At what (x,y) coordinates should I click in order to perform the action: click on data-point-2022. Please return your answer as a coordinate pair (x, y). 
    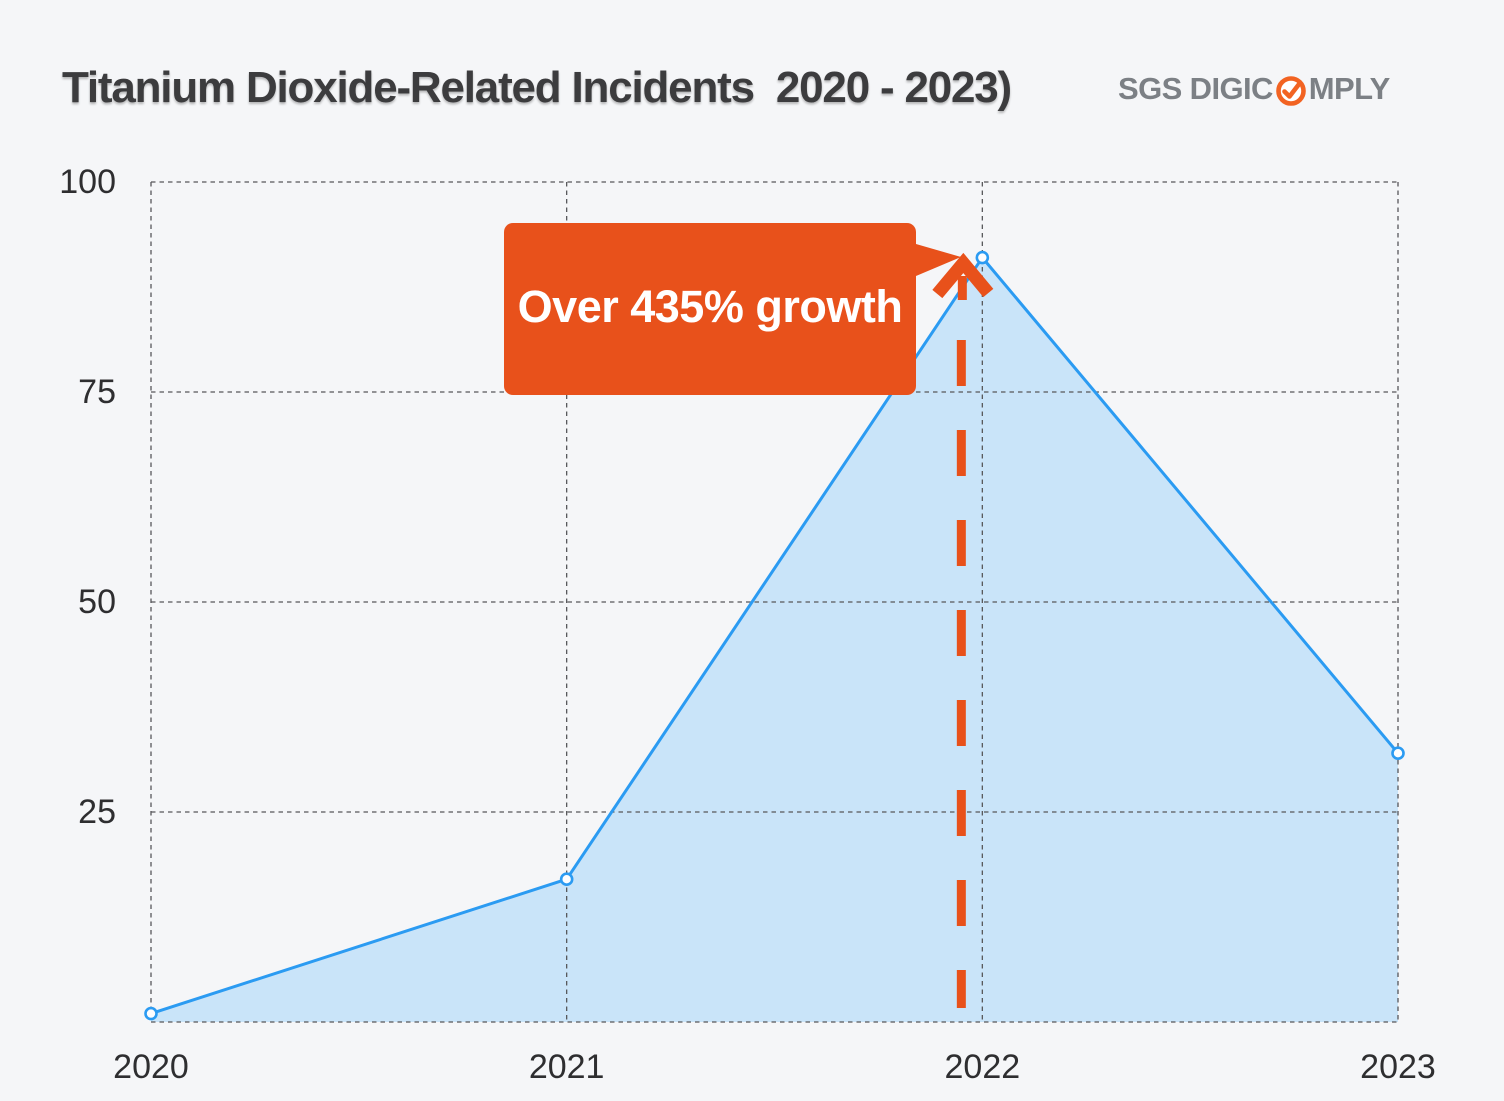
    Looking at the image, I should click on (982, 257).